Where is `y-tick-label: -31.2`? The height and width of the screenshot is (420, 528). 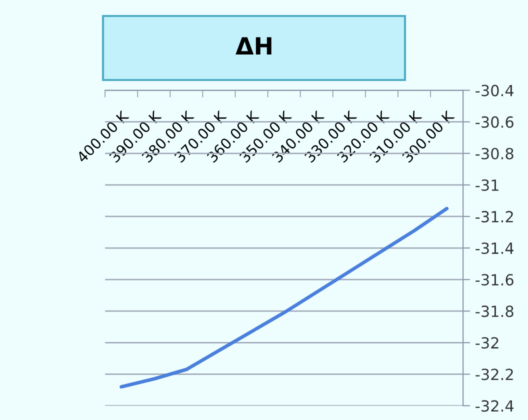 y-tick-label: -31.2 is located at coordinates (494, 216).